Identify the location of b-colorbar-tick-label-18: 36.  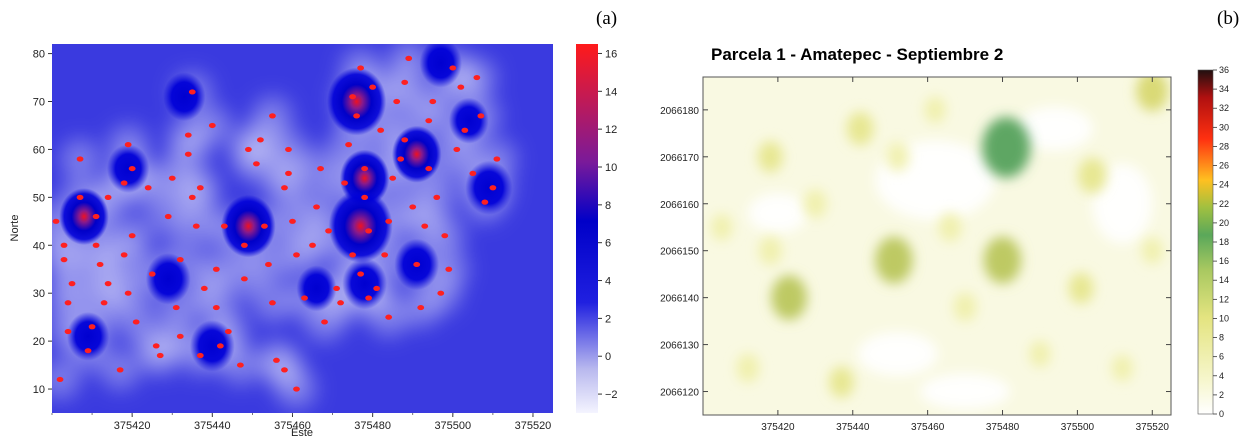
(1224, 70).